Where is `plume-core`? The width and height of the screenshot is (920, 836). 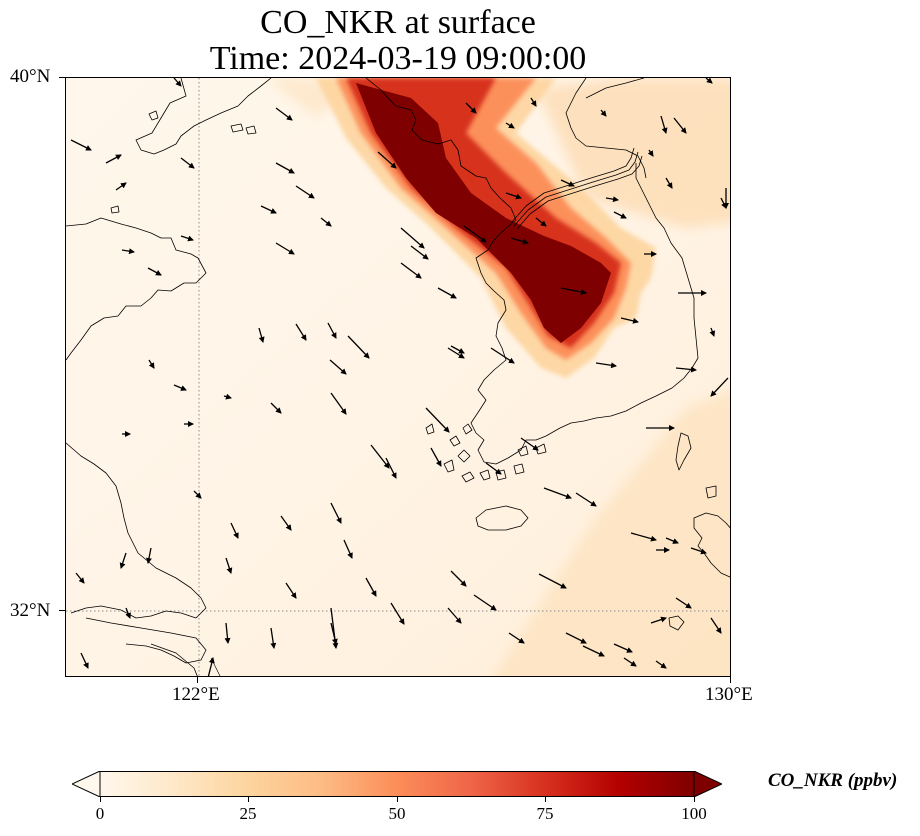
plume-core is located at coordinates (483, 213).